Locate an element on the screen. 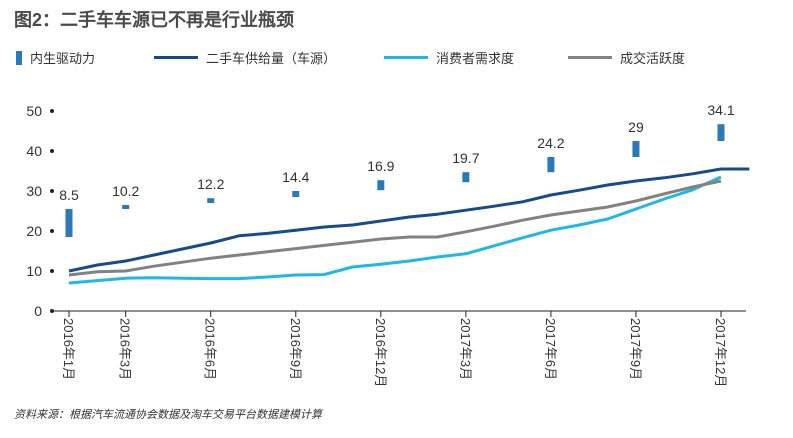 Image resolution: width=793 pixels, height=438 pixels. y-tick-label: 20 is located at coordinates (34, 231).